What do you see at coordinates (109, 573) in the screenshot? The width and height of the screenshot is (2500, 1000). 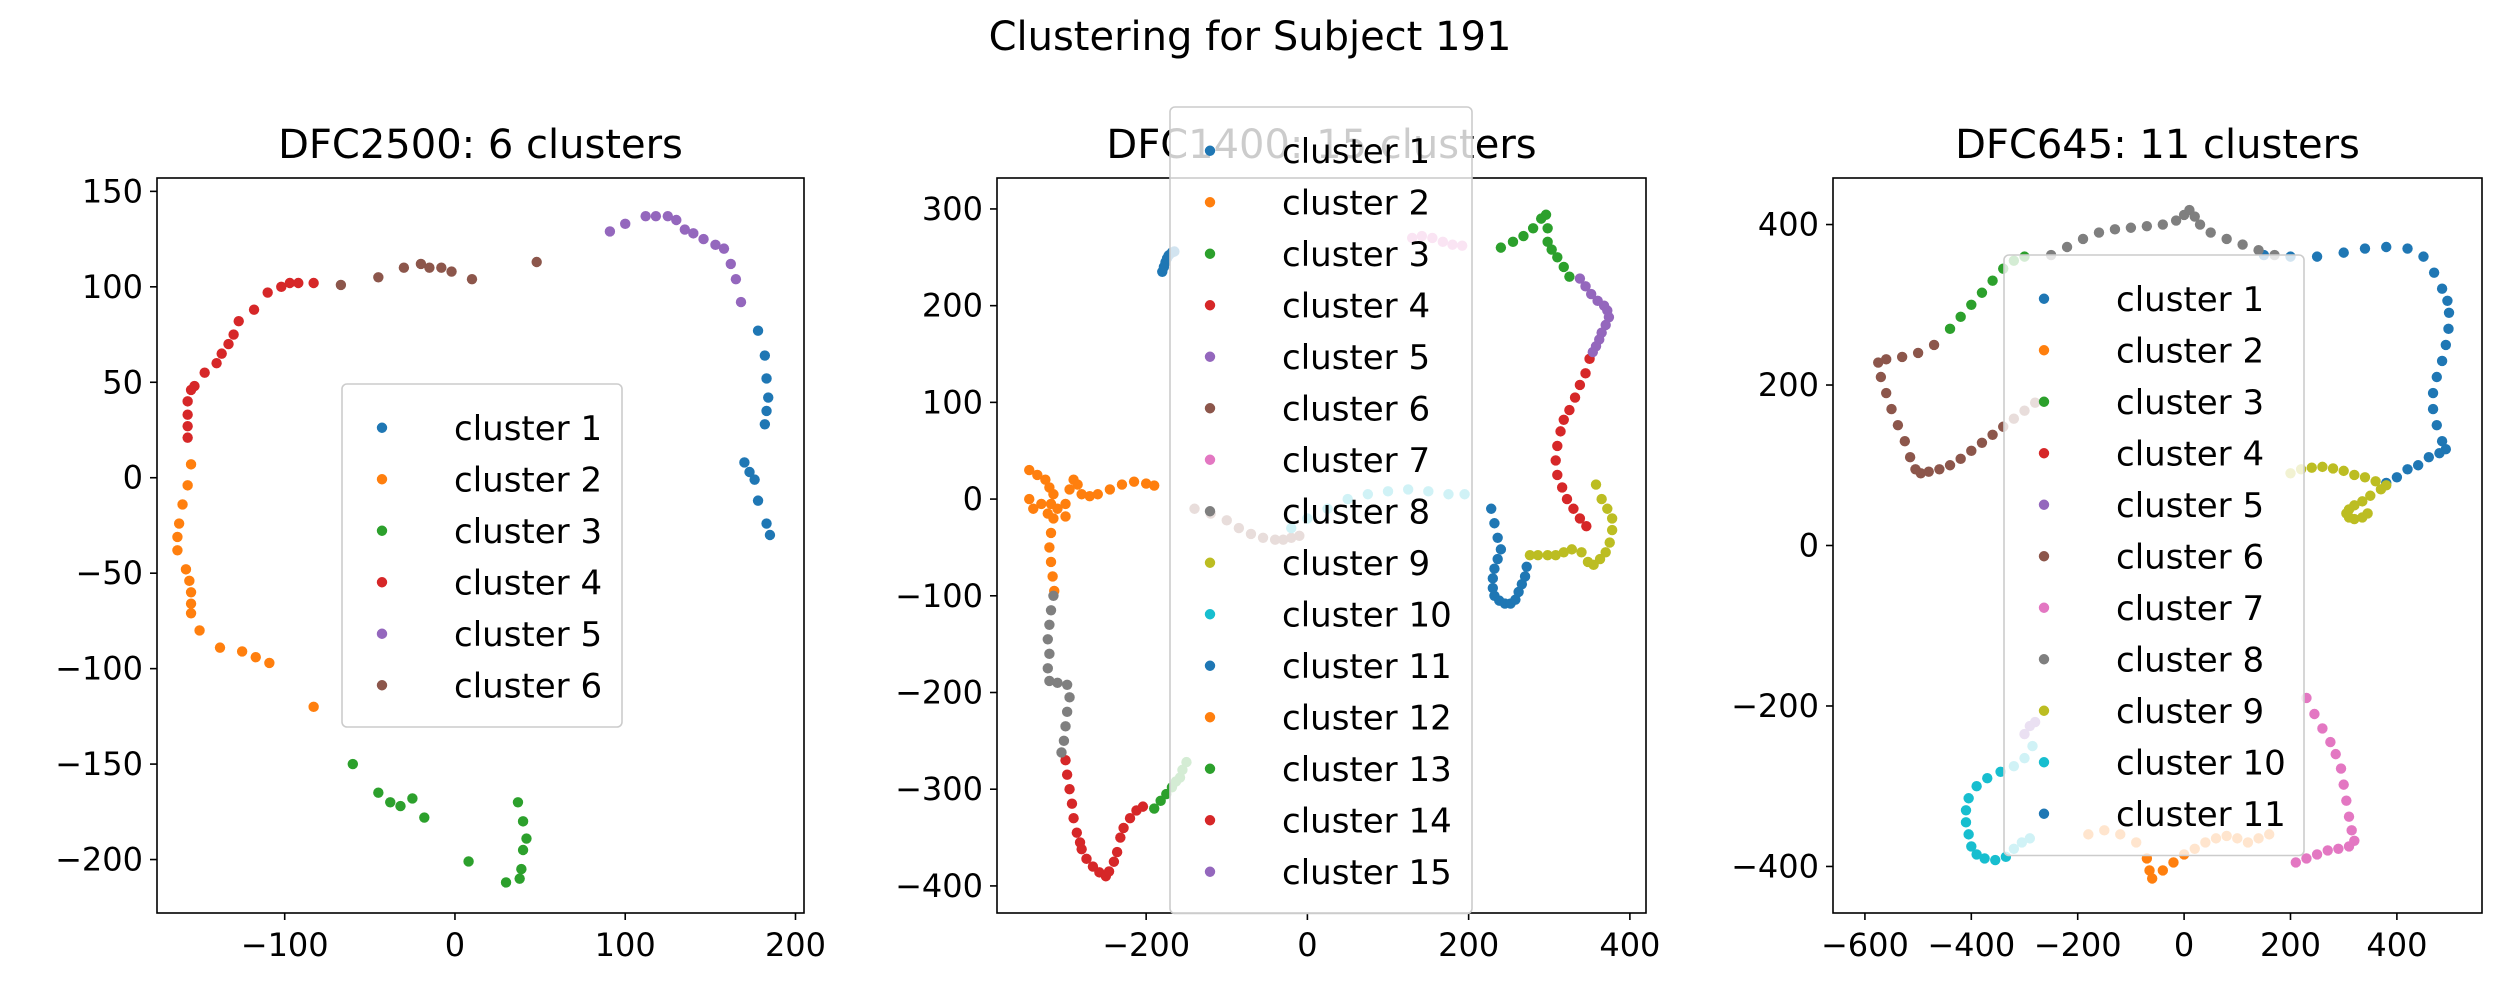 I see `y-tick-label: −50` at bounding box center [109, 573].